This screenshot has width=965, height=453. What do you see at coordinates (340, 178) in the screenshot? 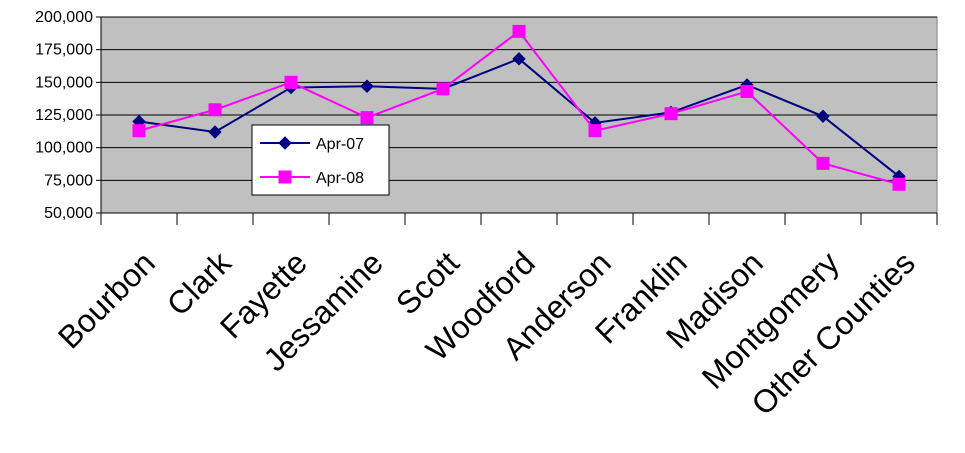
I see `legend-label: Apr-08` at bounding box center [340, 178].